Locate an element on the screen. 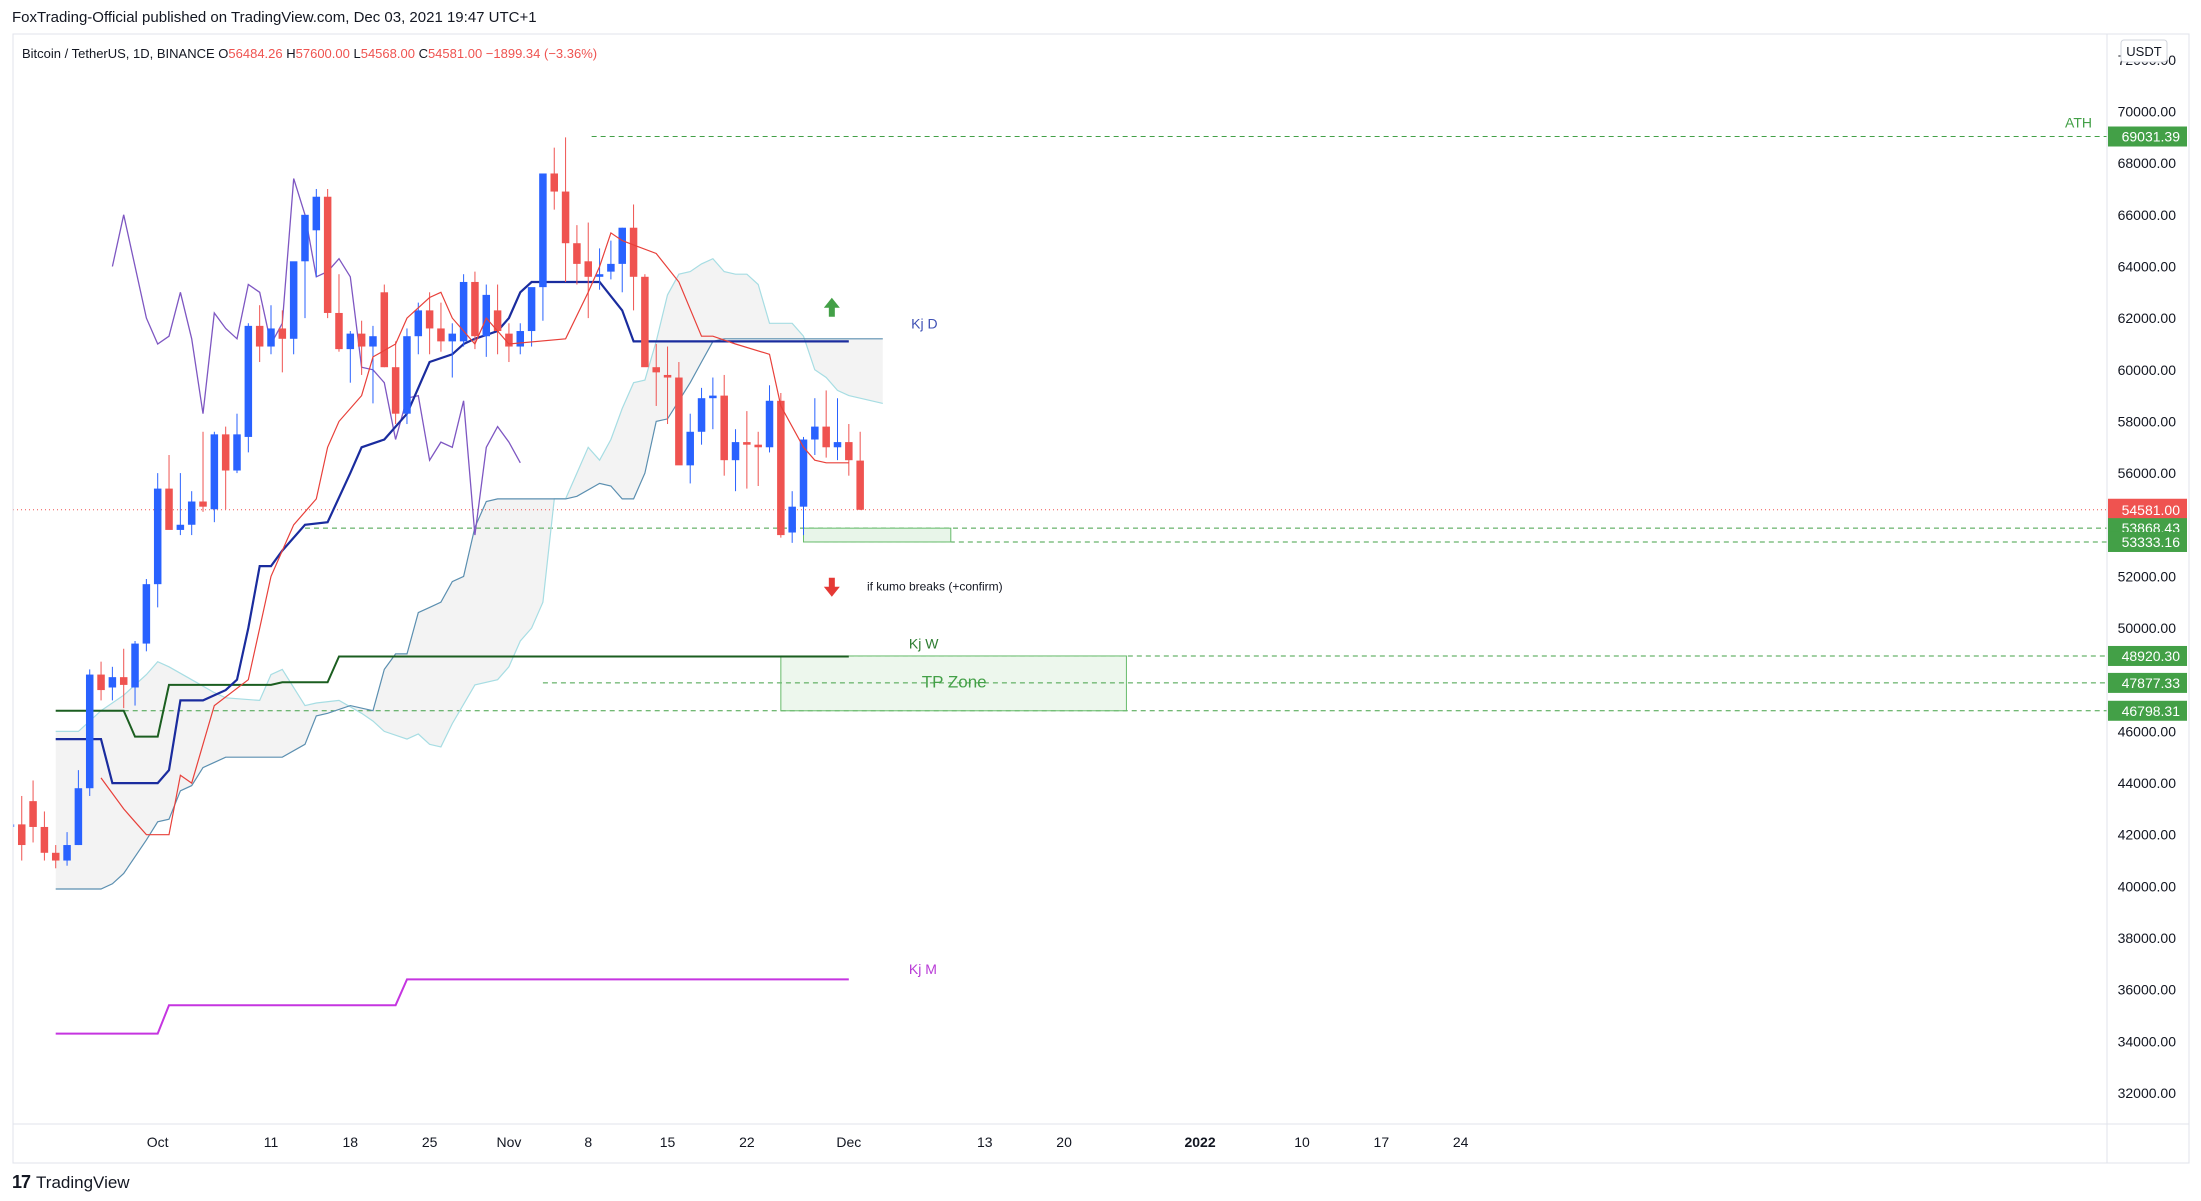 Image resolution: width=2201 pixels, height=1201 pixels. support2-price-badge-bg is located at coordinates (2147, 541).